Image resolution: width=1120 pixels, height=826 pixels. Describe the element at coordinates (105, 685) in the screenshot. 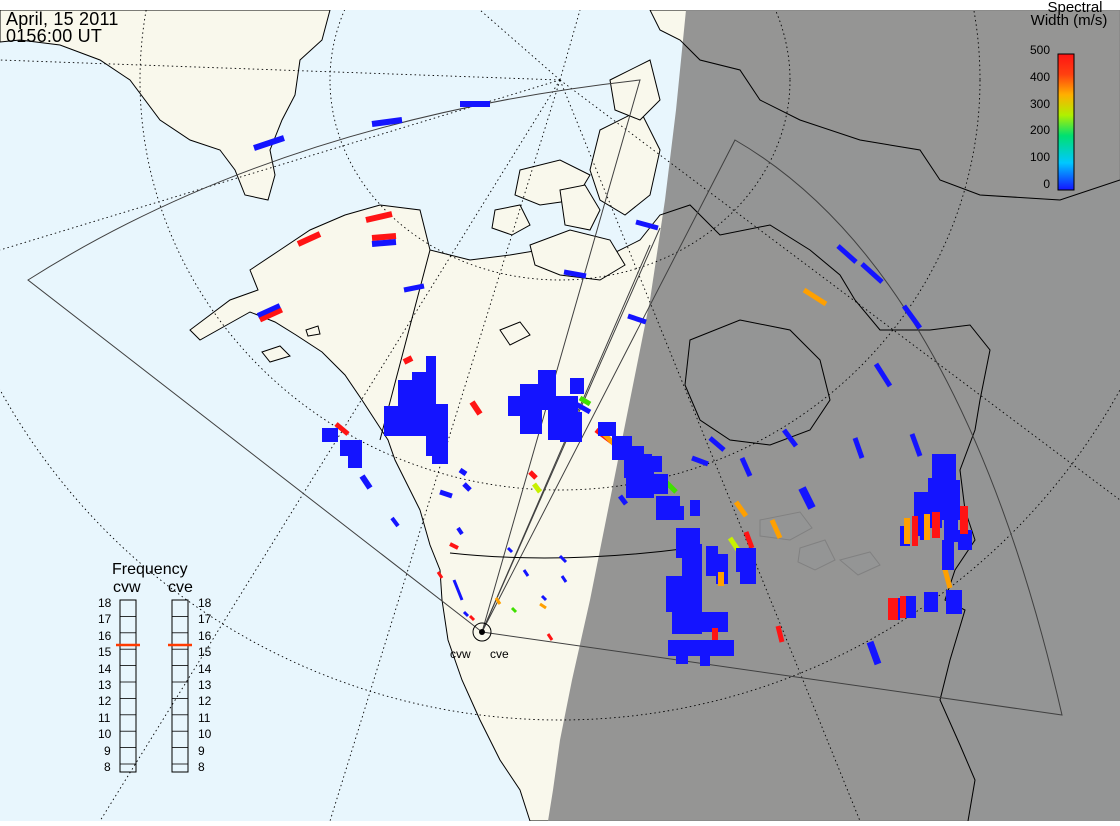

I see `frequency-tick-left: 13` at that location.